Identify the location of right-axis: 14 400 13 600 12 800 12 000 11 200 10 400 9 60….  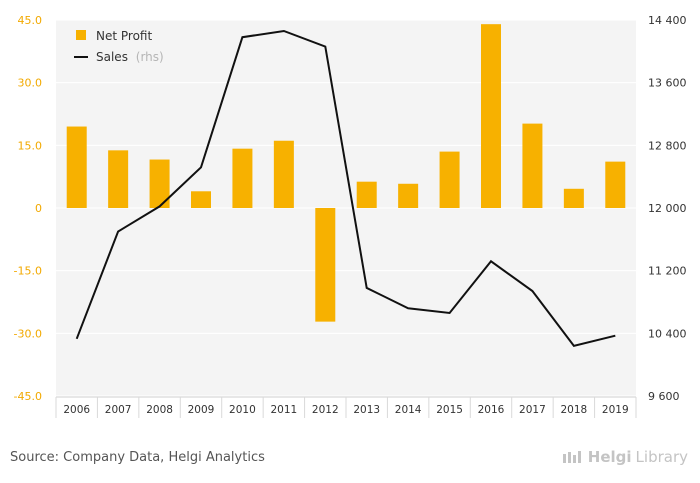
(667, 208).